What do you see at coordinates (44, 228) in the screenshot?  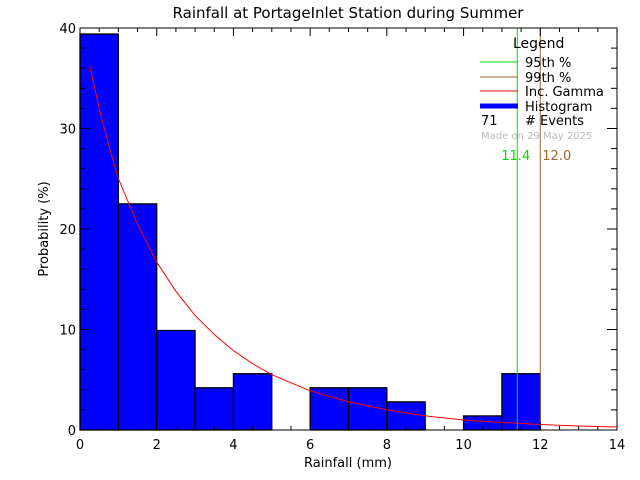 I see `y-axis-label: Probability (%)` at bounding box center [44, 228].